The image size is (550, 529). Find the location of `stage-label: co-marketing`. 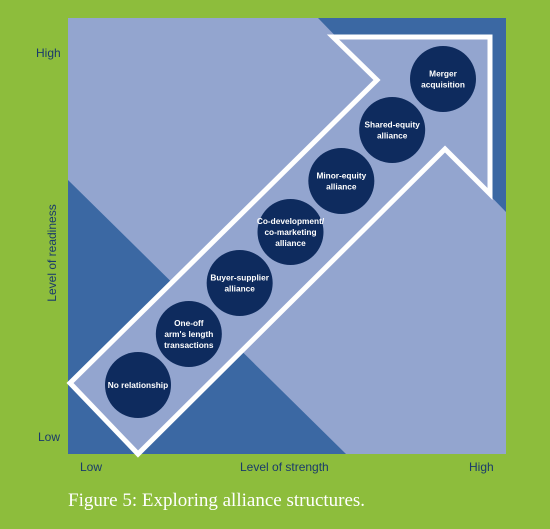

stage-label: co-marketing is located at coordinates (290, 232).